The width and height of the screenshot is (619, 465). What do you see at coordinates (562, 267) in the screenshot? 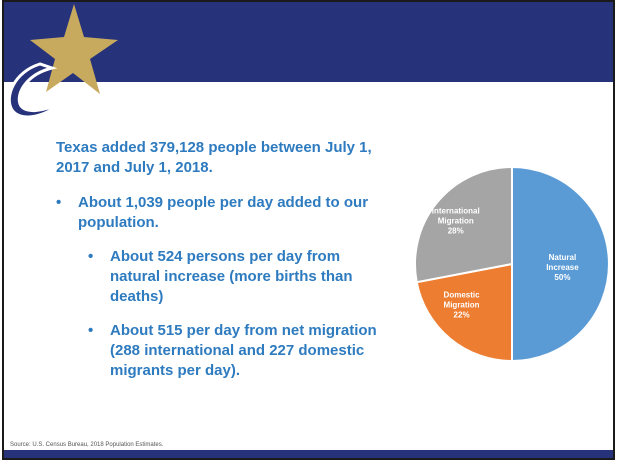
I see `pie-slice-label: Natural Increase 50%` at bounding box center [562, 267].